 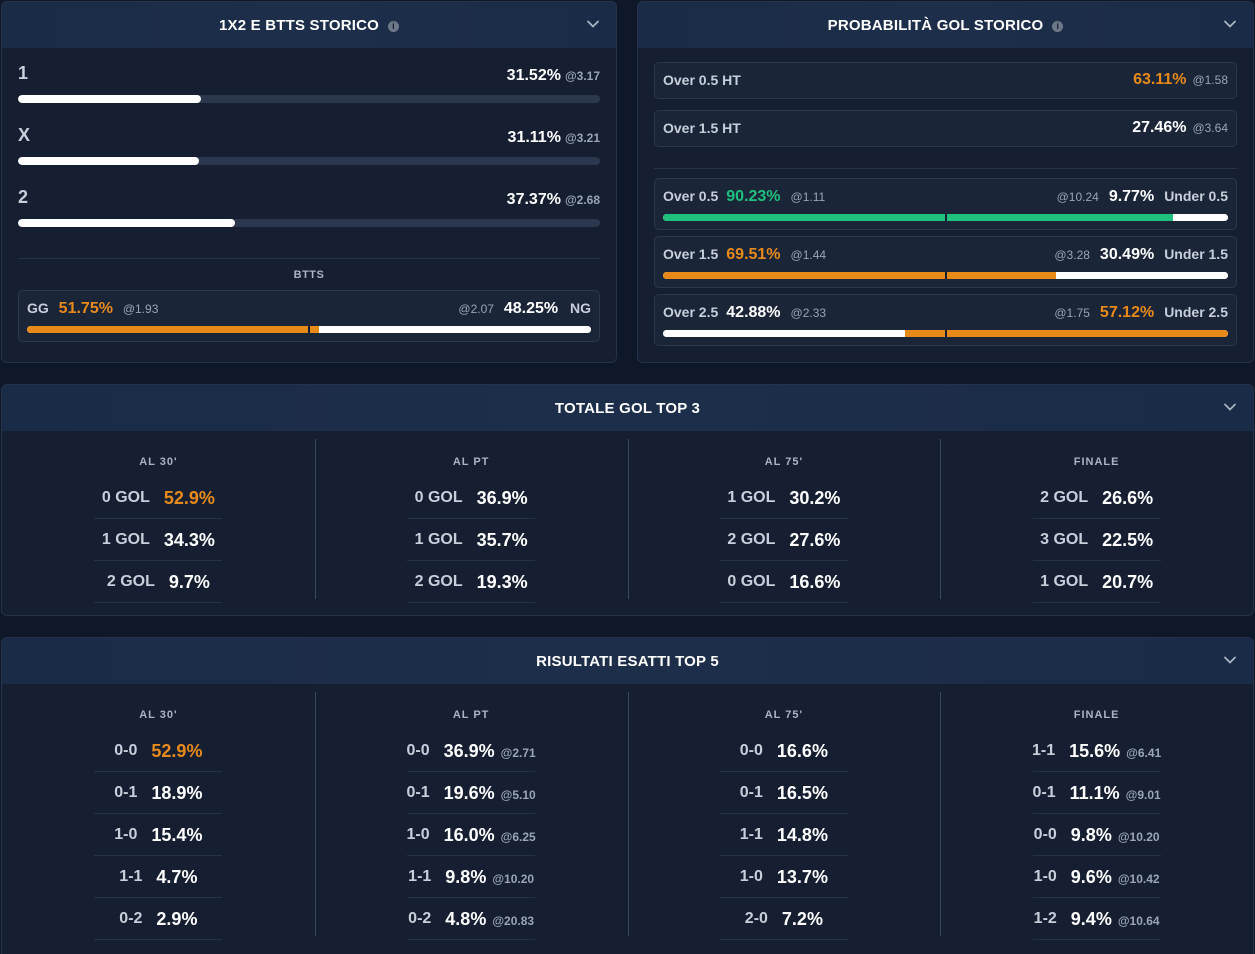 I want to click on result-odds: @10.20, so click(x=513, y=878).